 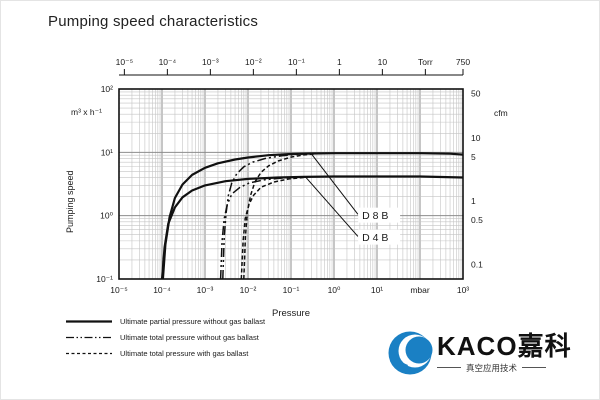 What do you see at coordinates (89, 337) in the screenshot?
I see `legend-line-dashdot-icon` at bounding box center [89, 337].